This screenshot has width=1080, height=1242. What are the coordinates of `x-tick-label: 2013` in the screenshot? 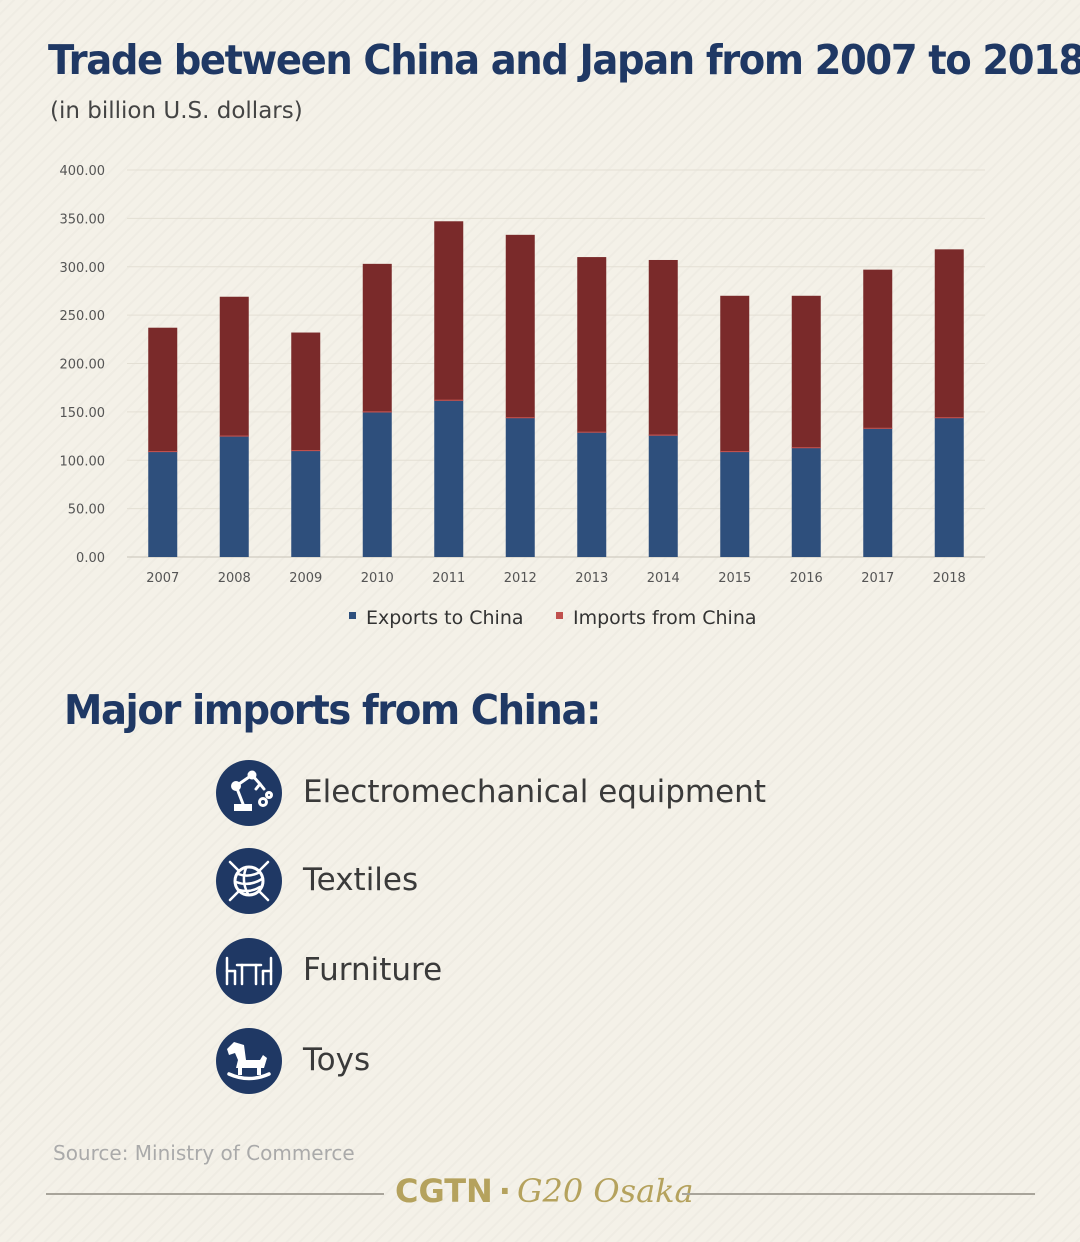 It's located at (591, 578).